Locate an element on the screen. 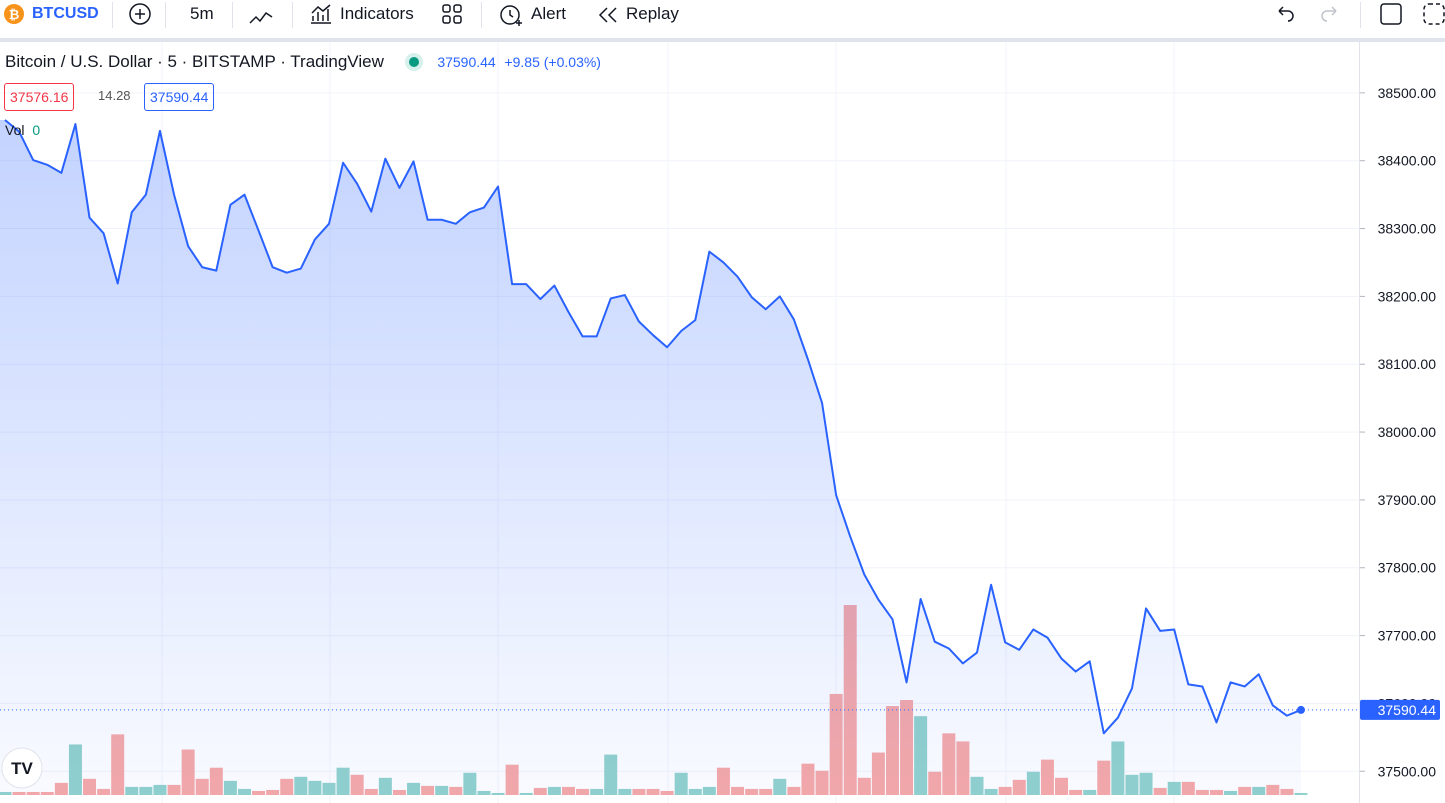 Image resolution: width=1445 pixels, height=803 pixels. fullscreen is located at coordinates (1391, 14).